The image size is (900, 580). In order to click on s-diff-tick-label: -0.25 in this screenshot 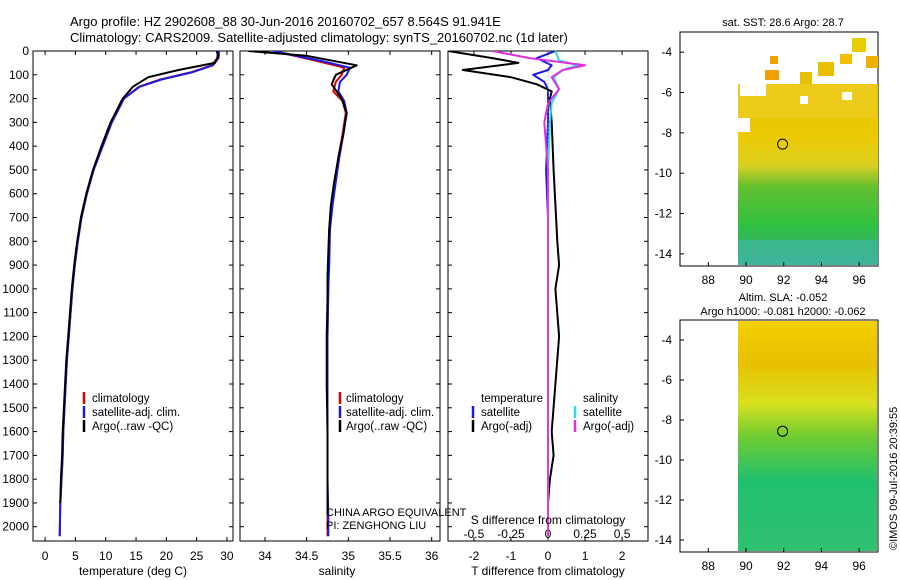, I will do `click(511, 534)`.